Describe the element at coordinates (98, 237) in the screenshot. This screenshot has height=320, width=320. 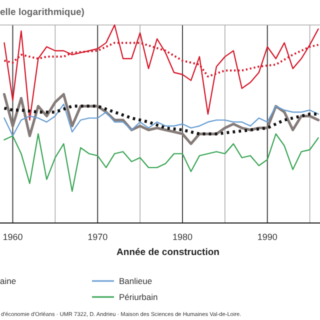
I see `x-tick-label: 1970` at that location.